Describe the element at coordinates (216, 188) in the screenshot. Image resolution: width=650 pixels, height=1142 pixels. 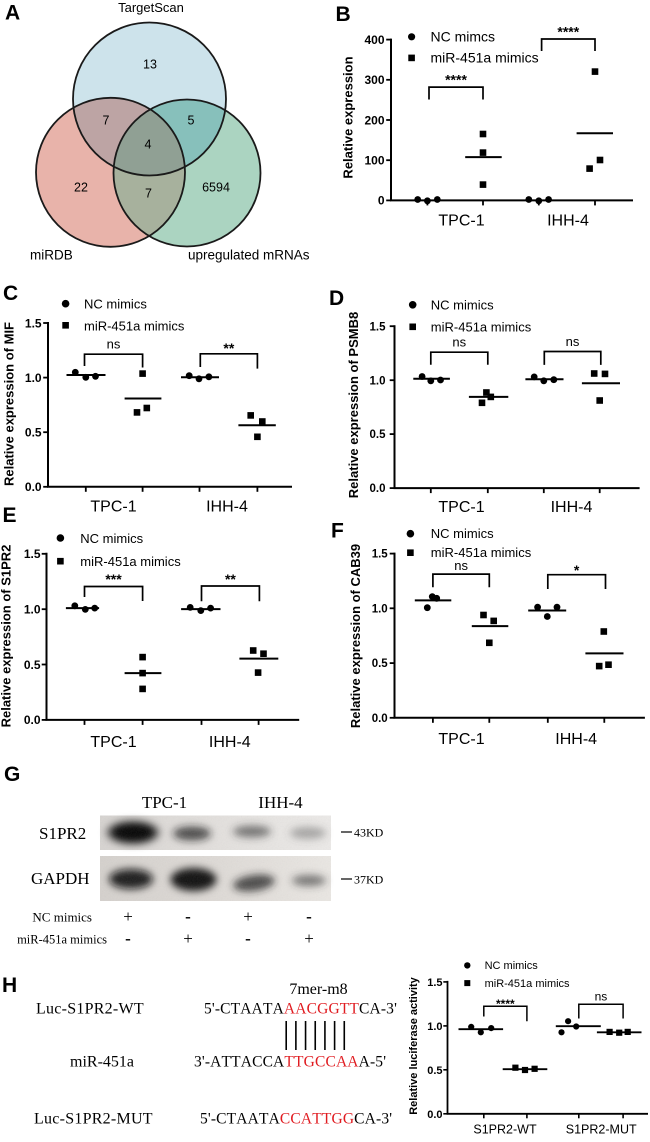
I see `svg-text: 6594` at that location.